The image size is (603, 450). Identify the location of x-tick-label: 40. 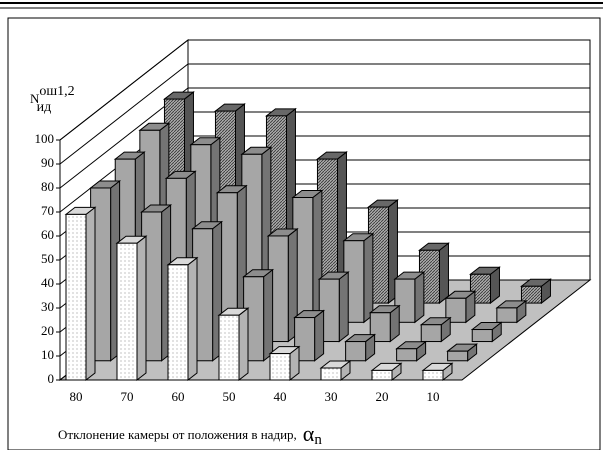
(280, 396).